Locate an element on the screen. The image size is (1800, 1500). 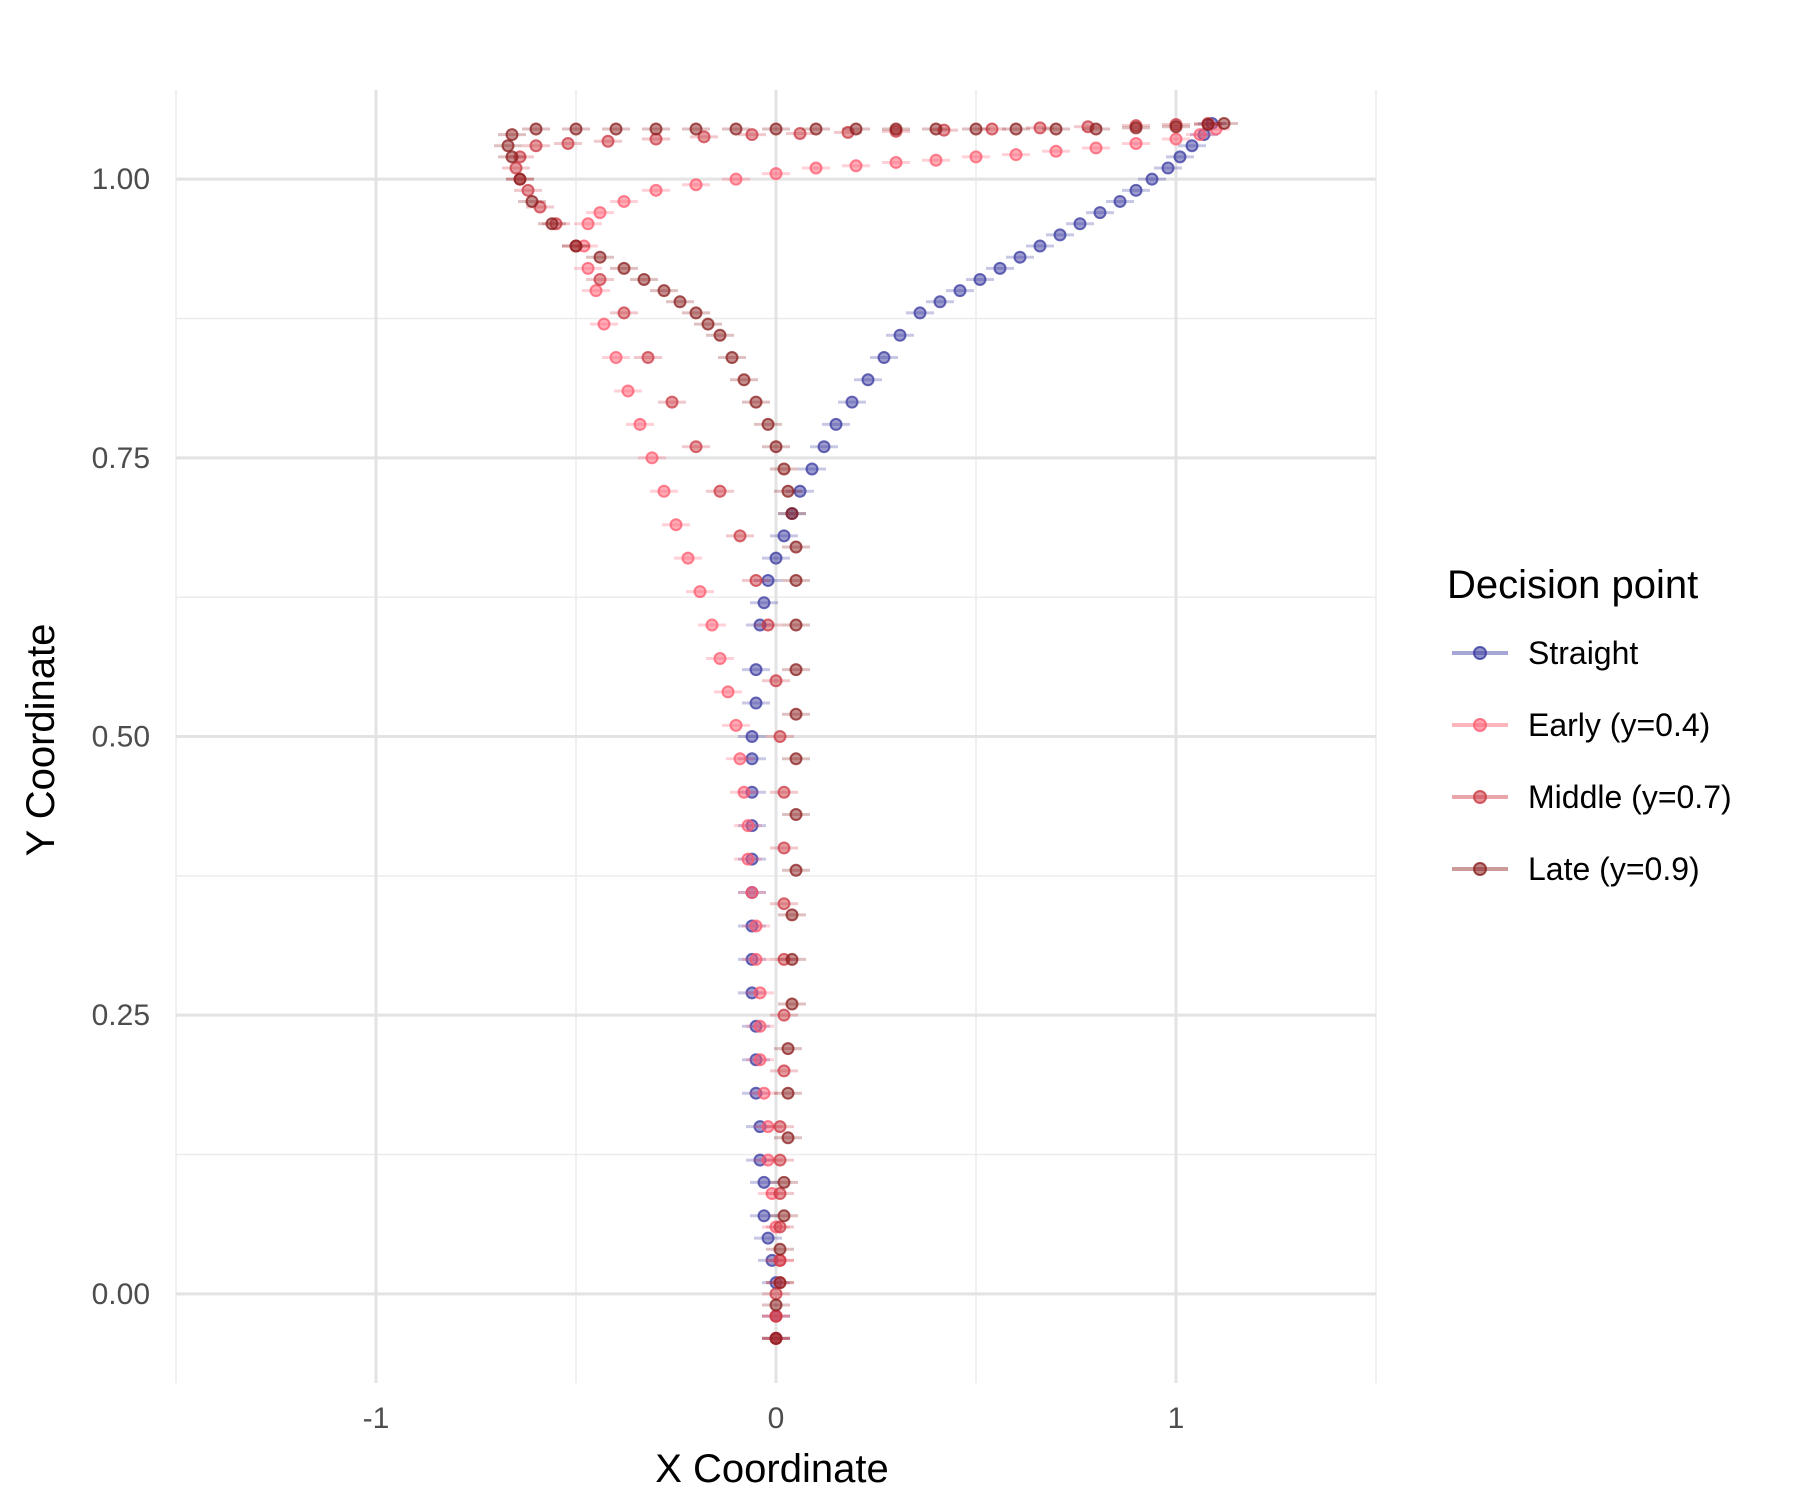
y-tick-label: 0.50 is located at coordinates (121, 737).